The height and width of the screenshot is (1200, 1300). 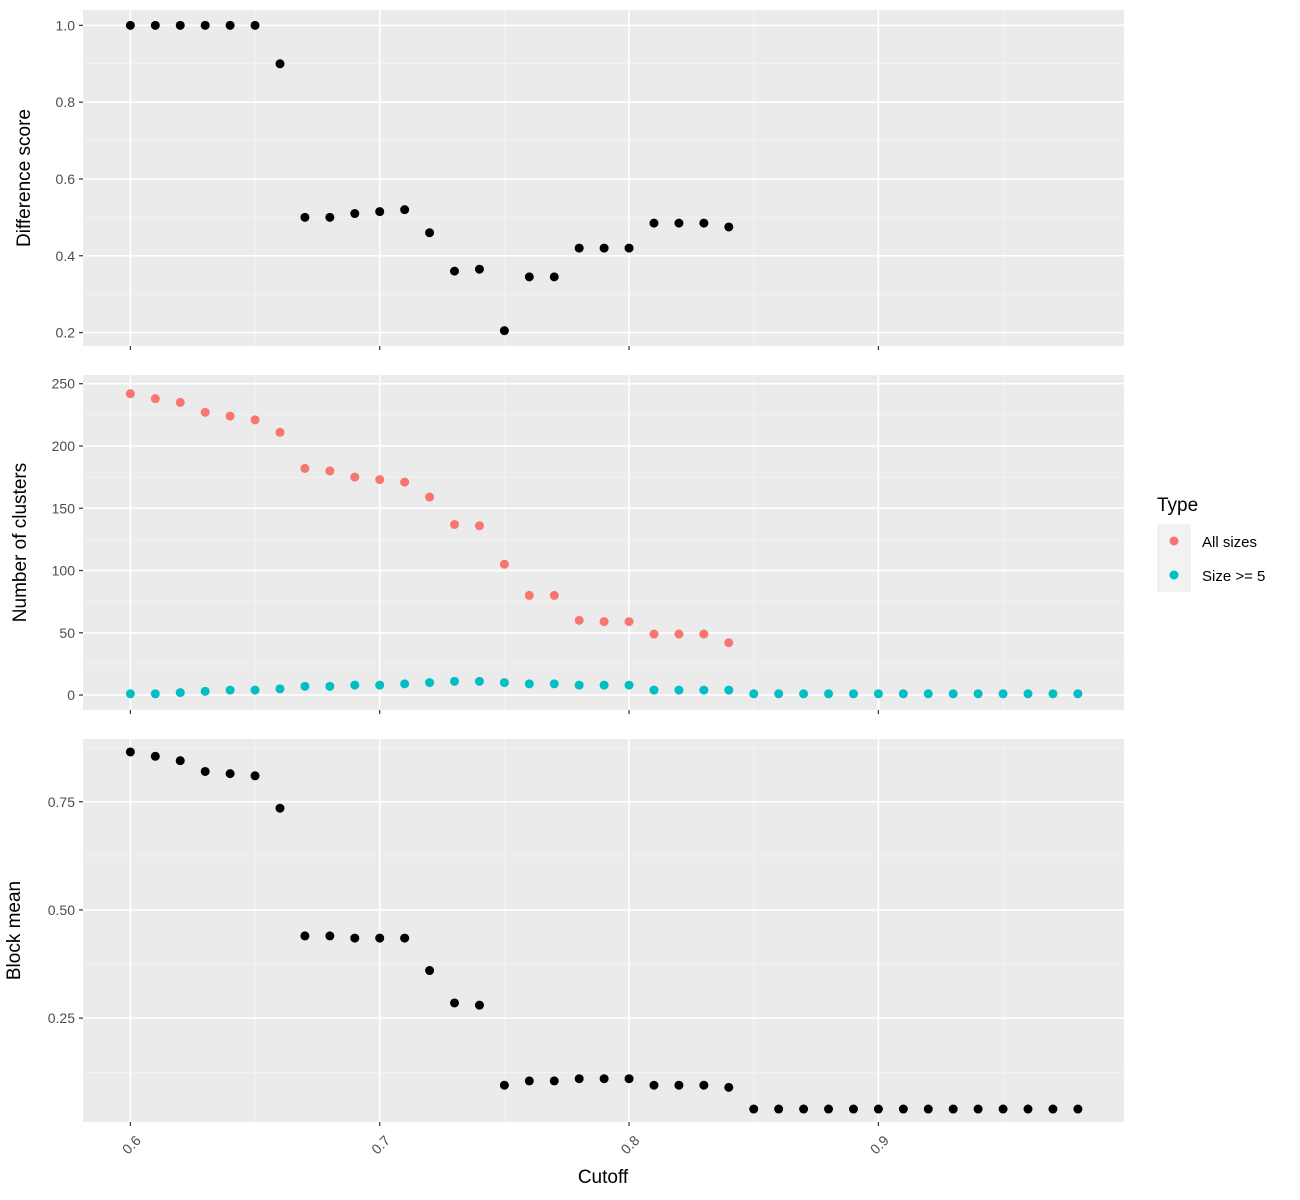 What do you see at coordinates (64, 384) in the screenshot?
I see `y-tick-label: 250` at bounding box center [64, 384].